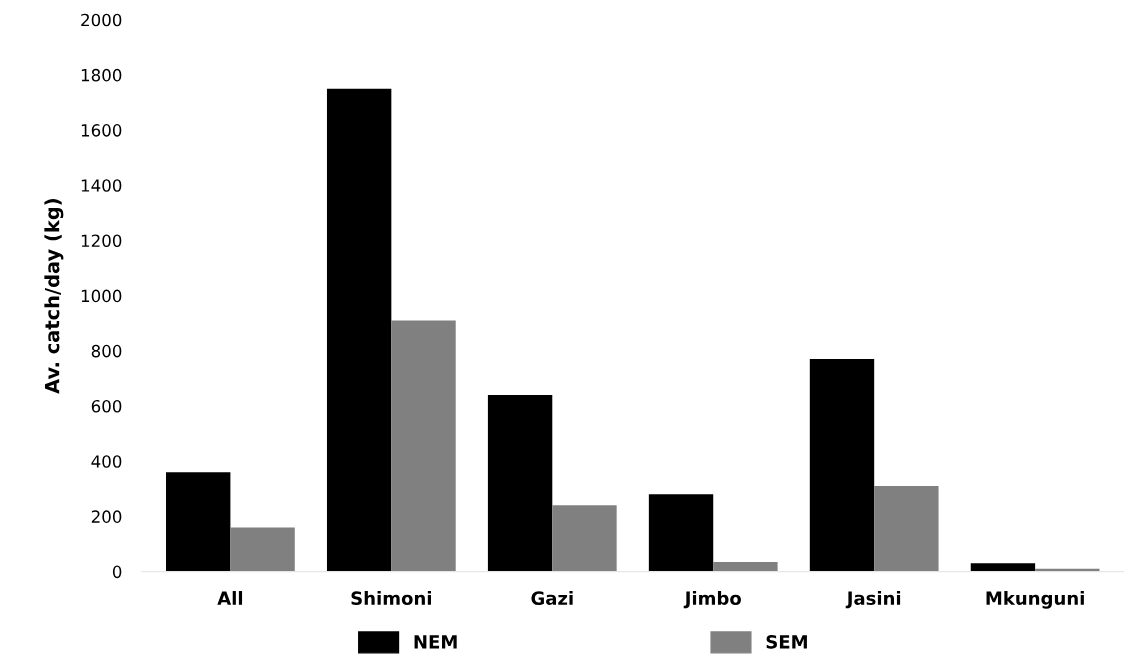 This screenshot has width=1135, height=657. Describe the element at coordinates (391, 598) in the screenshot. I see `x-tick-label: Shimoni` at that location.